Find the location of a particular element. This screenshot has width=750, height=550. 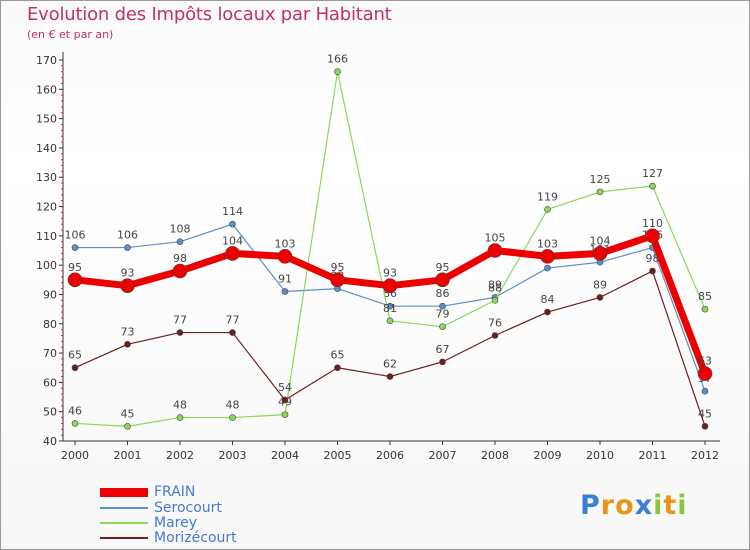

data-label: 77 is located at coordinates (180, 320).